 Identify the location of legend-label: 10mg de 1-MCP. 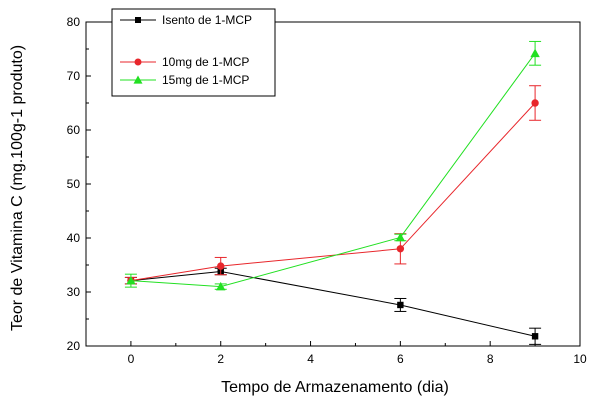
(205, 62).